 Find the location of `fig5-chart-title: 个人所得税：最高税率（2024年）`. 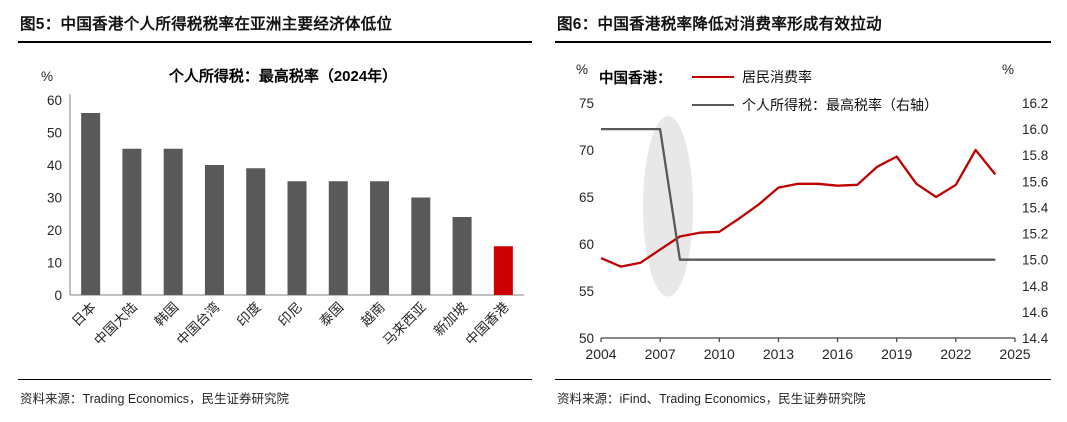

fig5-chart-title: 个人所得税：最高税率（2024年） is located at coordinates (282, 76).